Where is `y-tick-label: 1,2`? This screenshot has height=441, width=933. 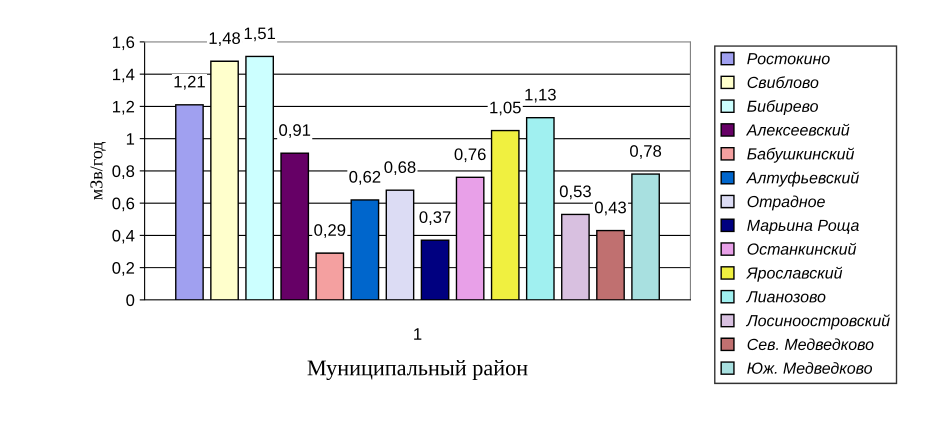
y-tick-label: 1,2 is located at coordinates (123, 107).